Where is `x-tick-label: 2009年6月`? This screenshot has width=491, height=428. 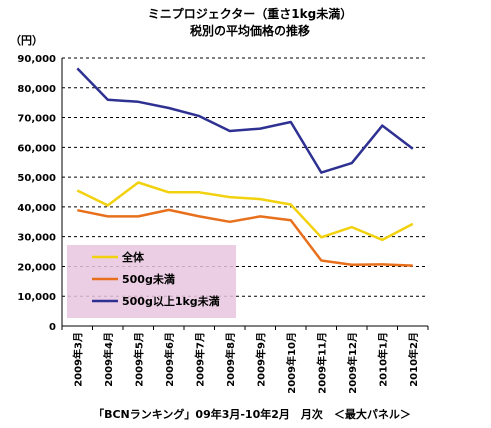
x-tick-label: 2009年6月 is located at coordinates (169, 359).